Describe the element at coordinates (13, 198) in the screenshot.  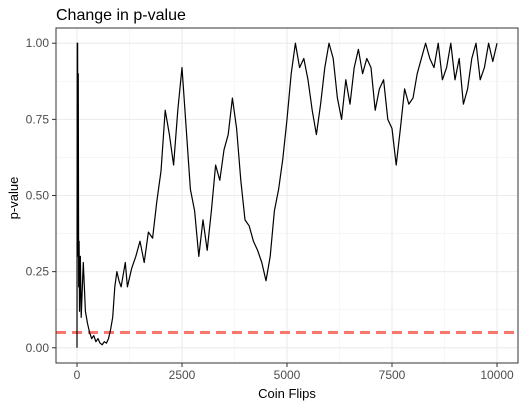
I see `y-axis-label: p-value` at that location.